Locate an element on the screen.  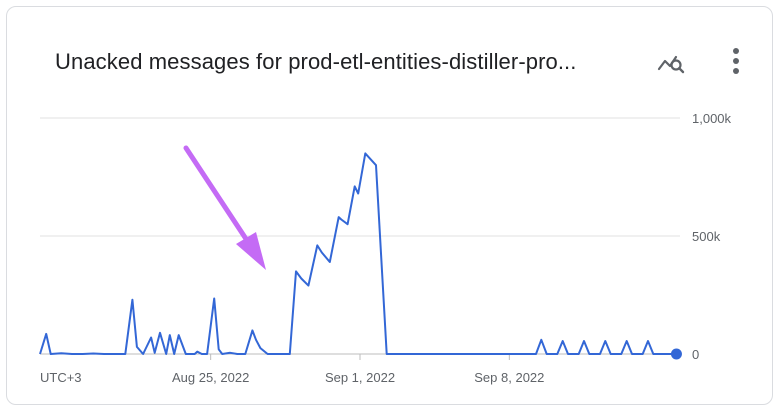
more-vert-icon is located at coordinates (736, 61).